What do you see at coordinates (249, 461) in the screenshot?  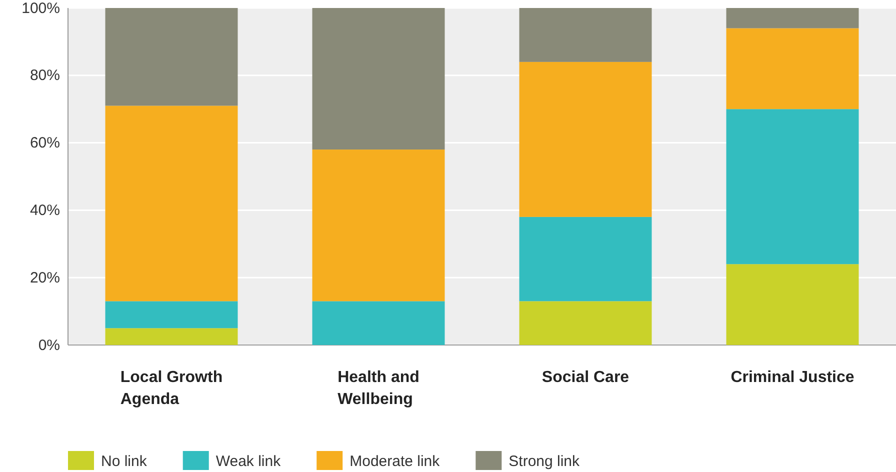 I see `legend-label: Weak link` at bounding box center [249, 461].